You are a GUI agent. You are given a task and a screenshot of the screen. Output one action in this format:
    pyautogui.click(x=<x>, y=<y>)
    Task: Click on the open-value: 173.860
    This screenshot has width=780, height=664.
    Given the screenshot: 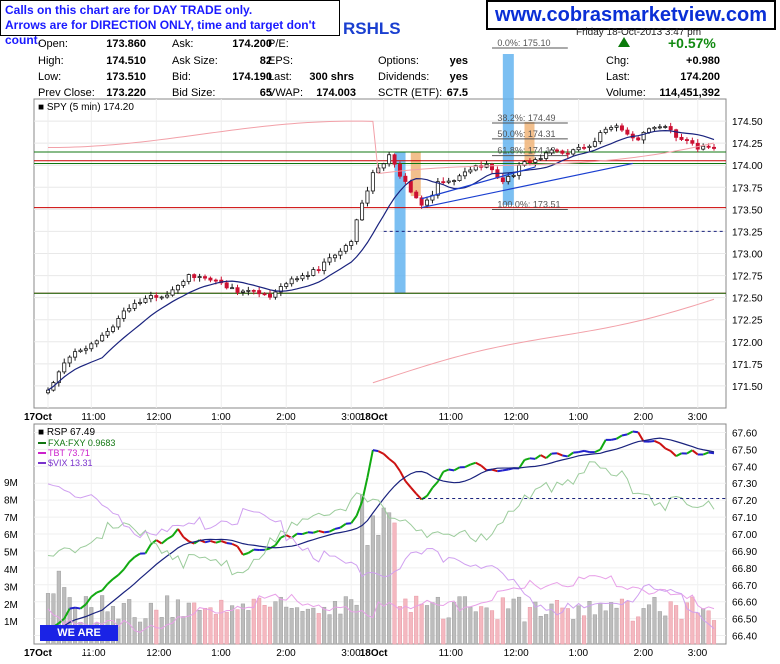 What is the action you would take?
    pyautogui.click(x=123, y=44)
    